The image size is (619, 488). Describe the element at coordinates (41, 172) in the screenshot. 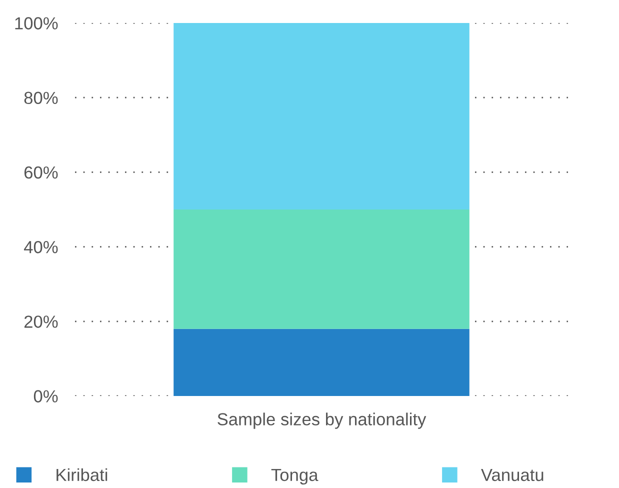

I see `y-tick-label: 60%` at that location.